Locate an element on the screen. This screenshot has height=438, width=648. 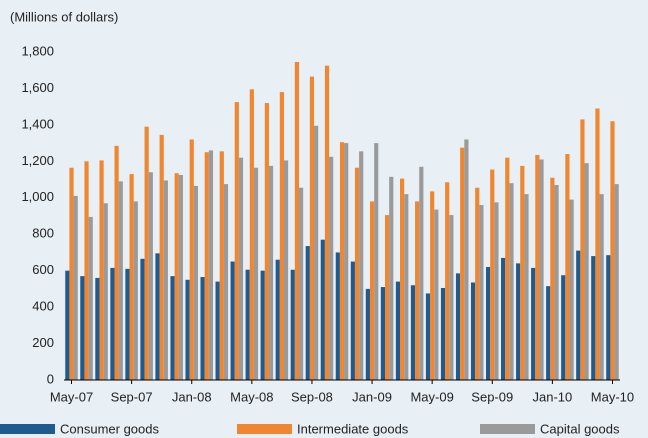
x-tick-label: May-07 is located at coordinates (71, 396).